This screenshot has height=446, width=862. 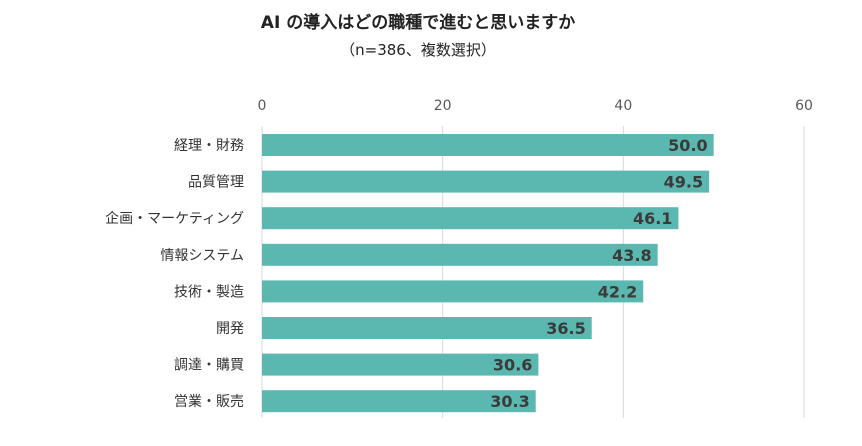 What do you see at coordinates (418, 22) in the screenshot?
I see `chart-title: AI の導入はどの職種で進むと思いますか` at bounding box center [418, 22].